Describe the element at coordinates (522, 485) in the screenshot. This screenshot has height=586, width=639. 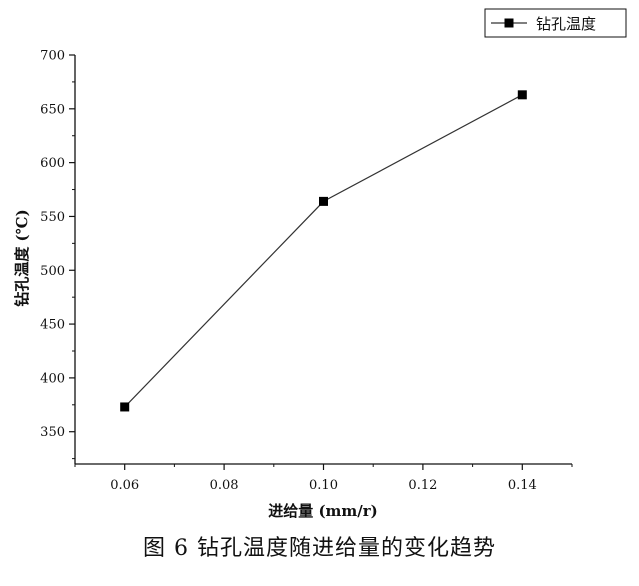
I see `x-tick-label: 0.14` at that location.